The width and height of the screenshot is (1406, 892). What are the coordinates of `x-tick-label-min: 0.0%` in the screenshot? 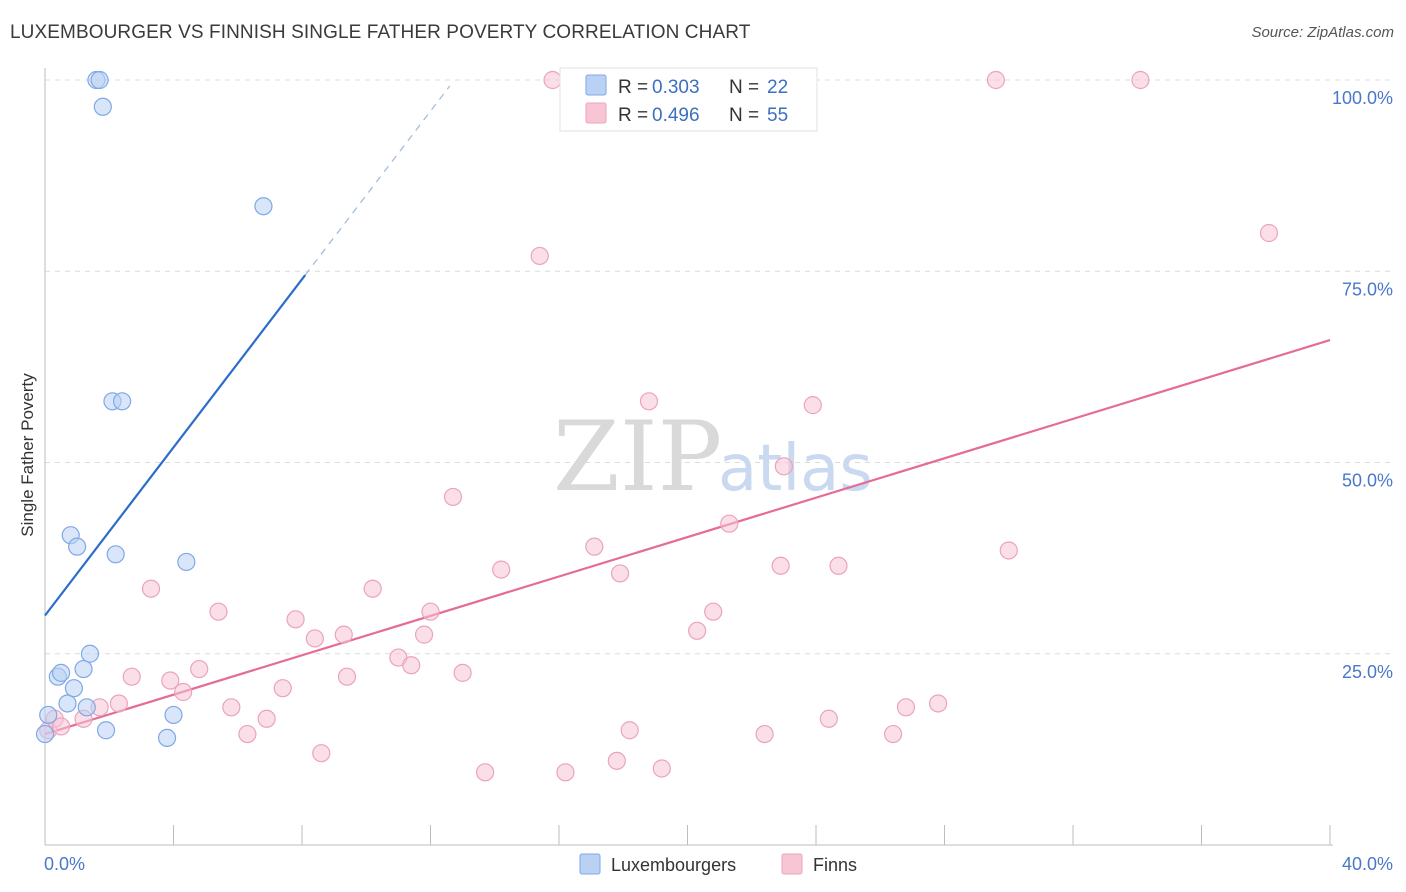 It's located at (64, 864).